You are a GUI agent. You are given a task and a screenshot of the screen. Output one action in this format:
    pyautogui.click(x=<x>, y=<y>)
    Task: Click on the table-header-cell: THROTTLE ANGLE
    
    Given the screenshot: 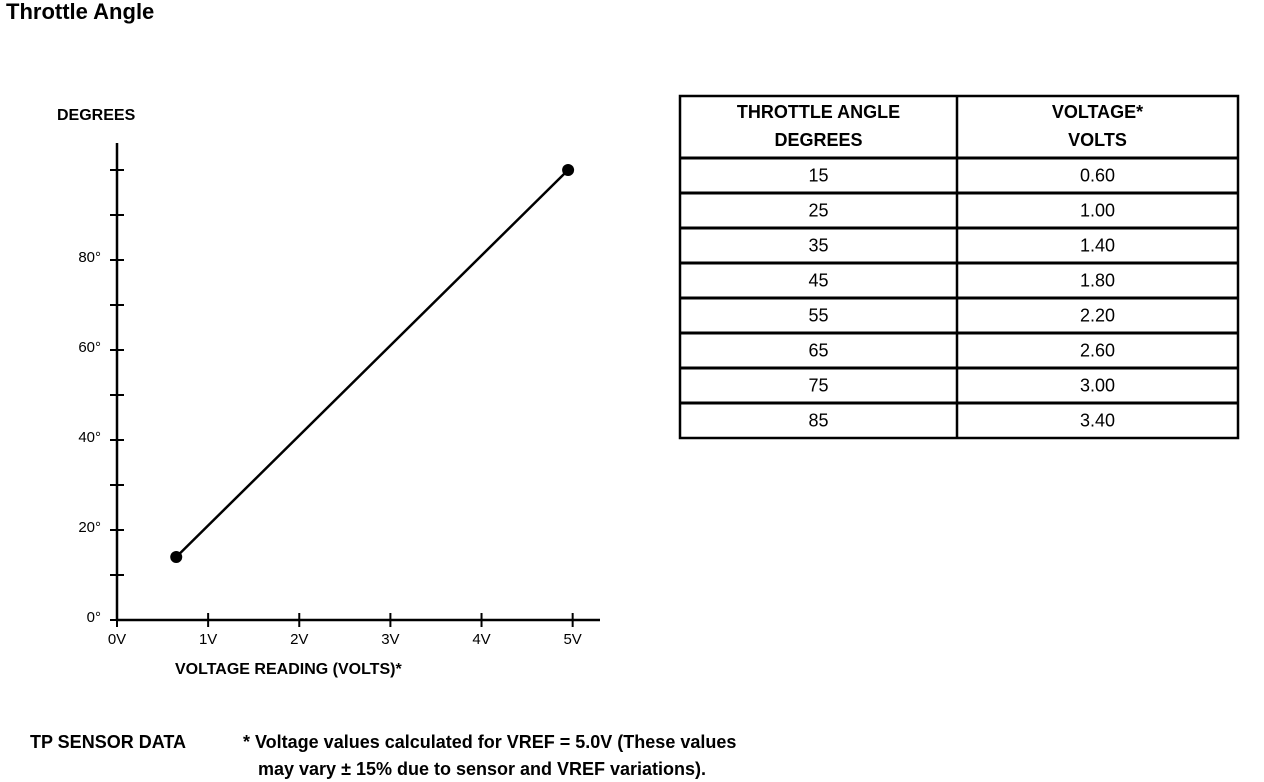 What is the action you would take?
    pyautogui.click(x=818, y=112)
    